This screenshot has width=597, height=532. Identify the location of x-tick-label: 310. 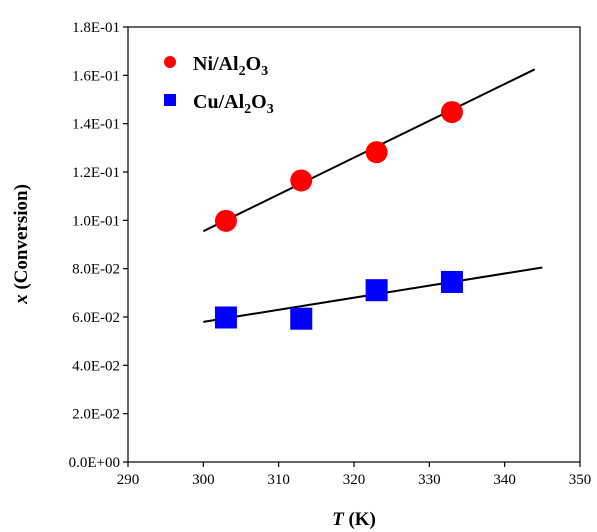
(278, 480).